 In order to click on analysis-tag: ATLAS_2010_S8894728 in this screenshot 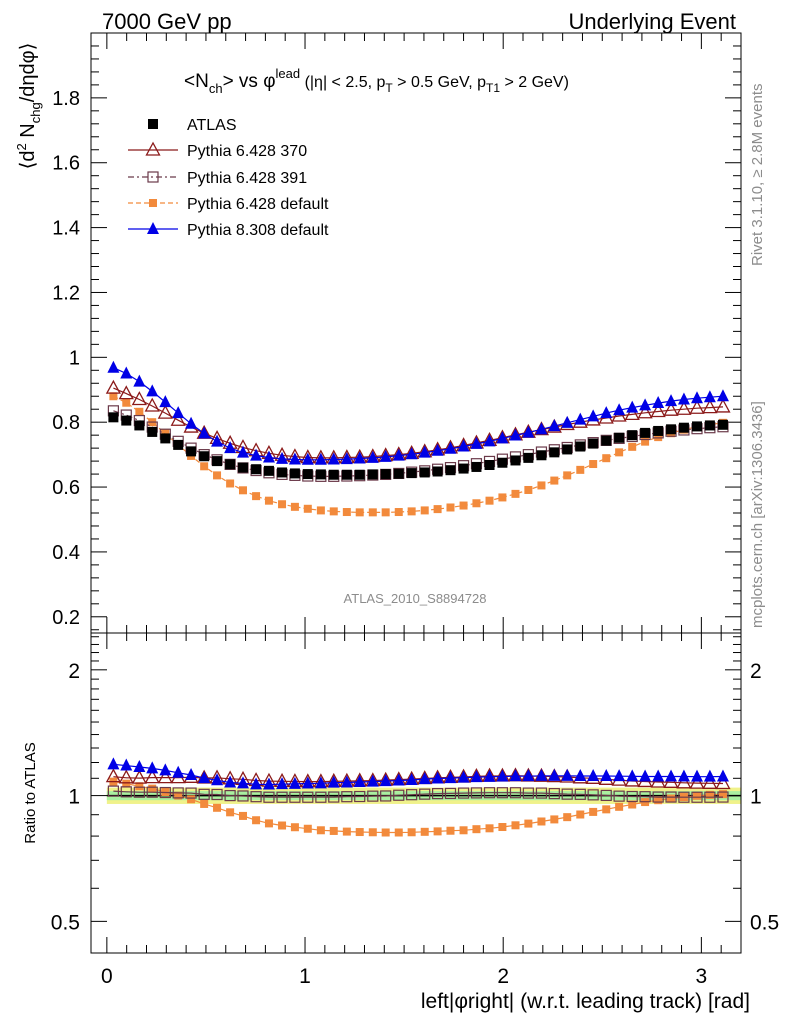, I will do `click(415, 598)`.